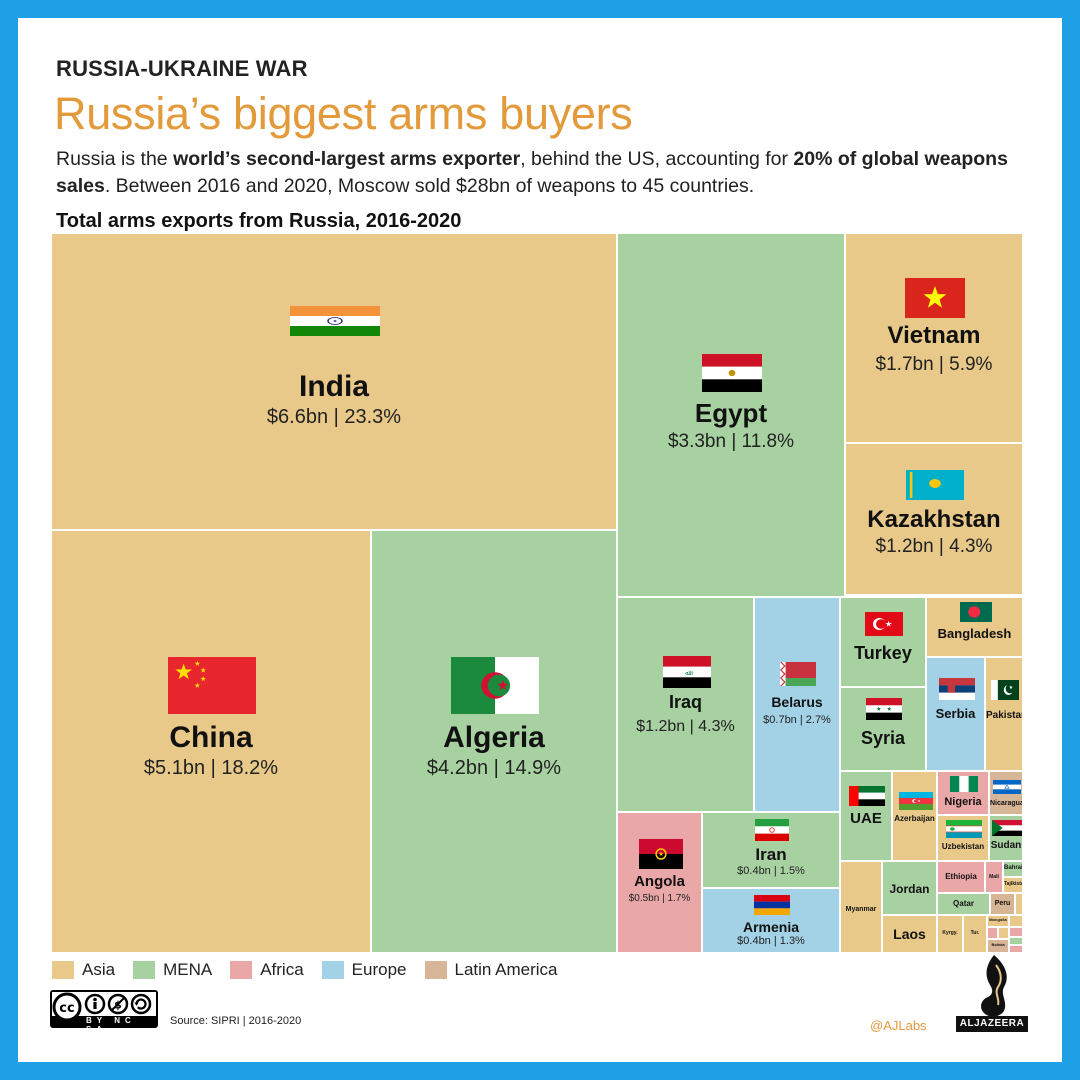  I want to click on cell-country-label: Algeria, so click(494, 737).